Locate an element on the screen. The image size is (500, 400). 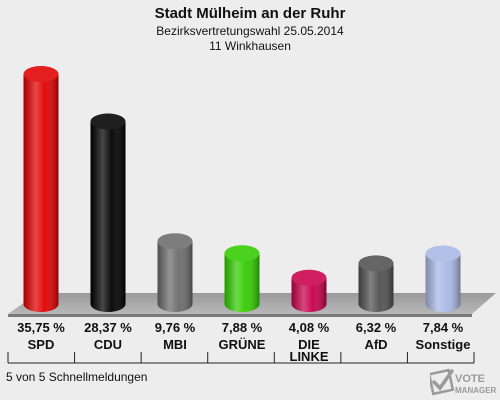
bar-gruene is located at coordinates (242, 278).